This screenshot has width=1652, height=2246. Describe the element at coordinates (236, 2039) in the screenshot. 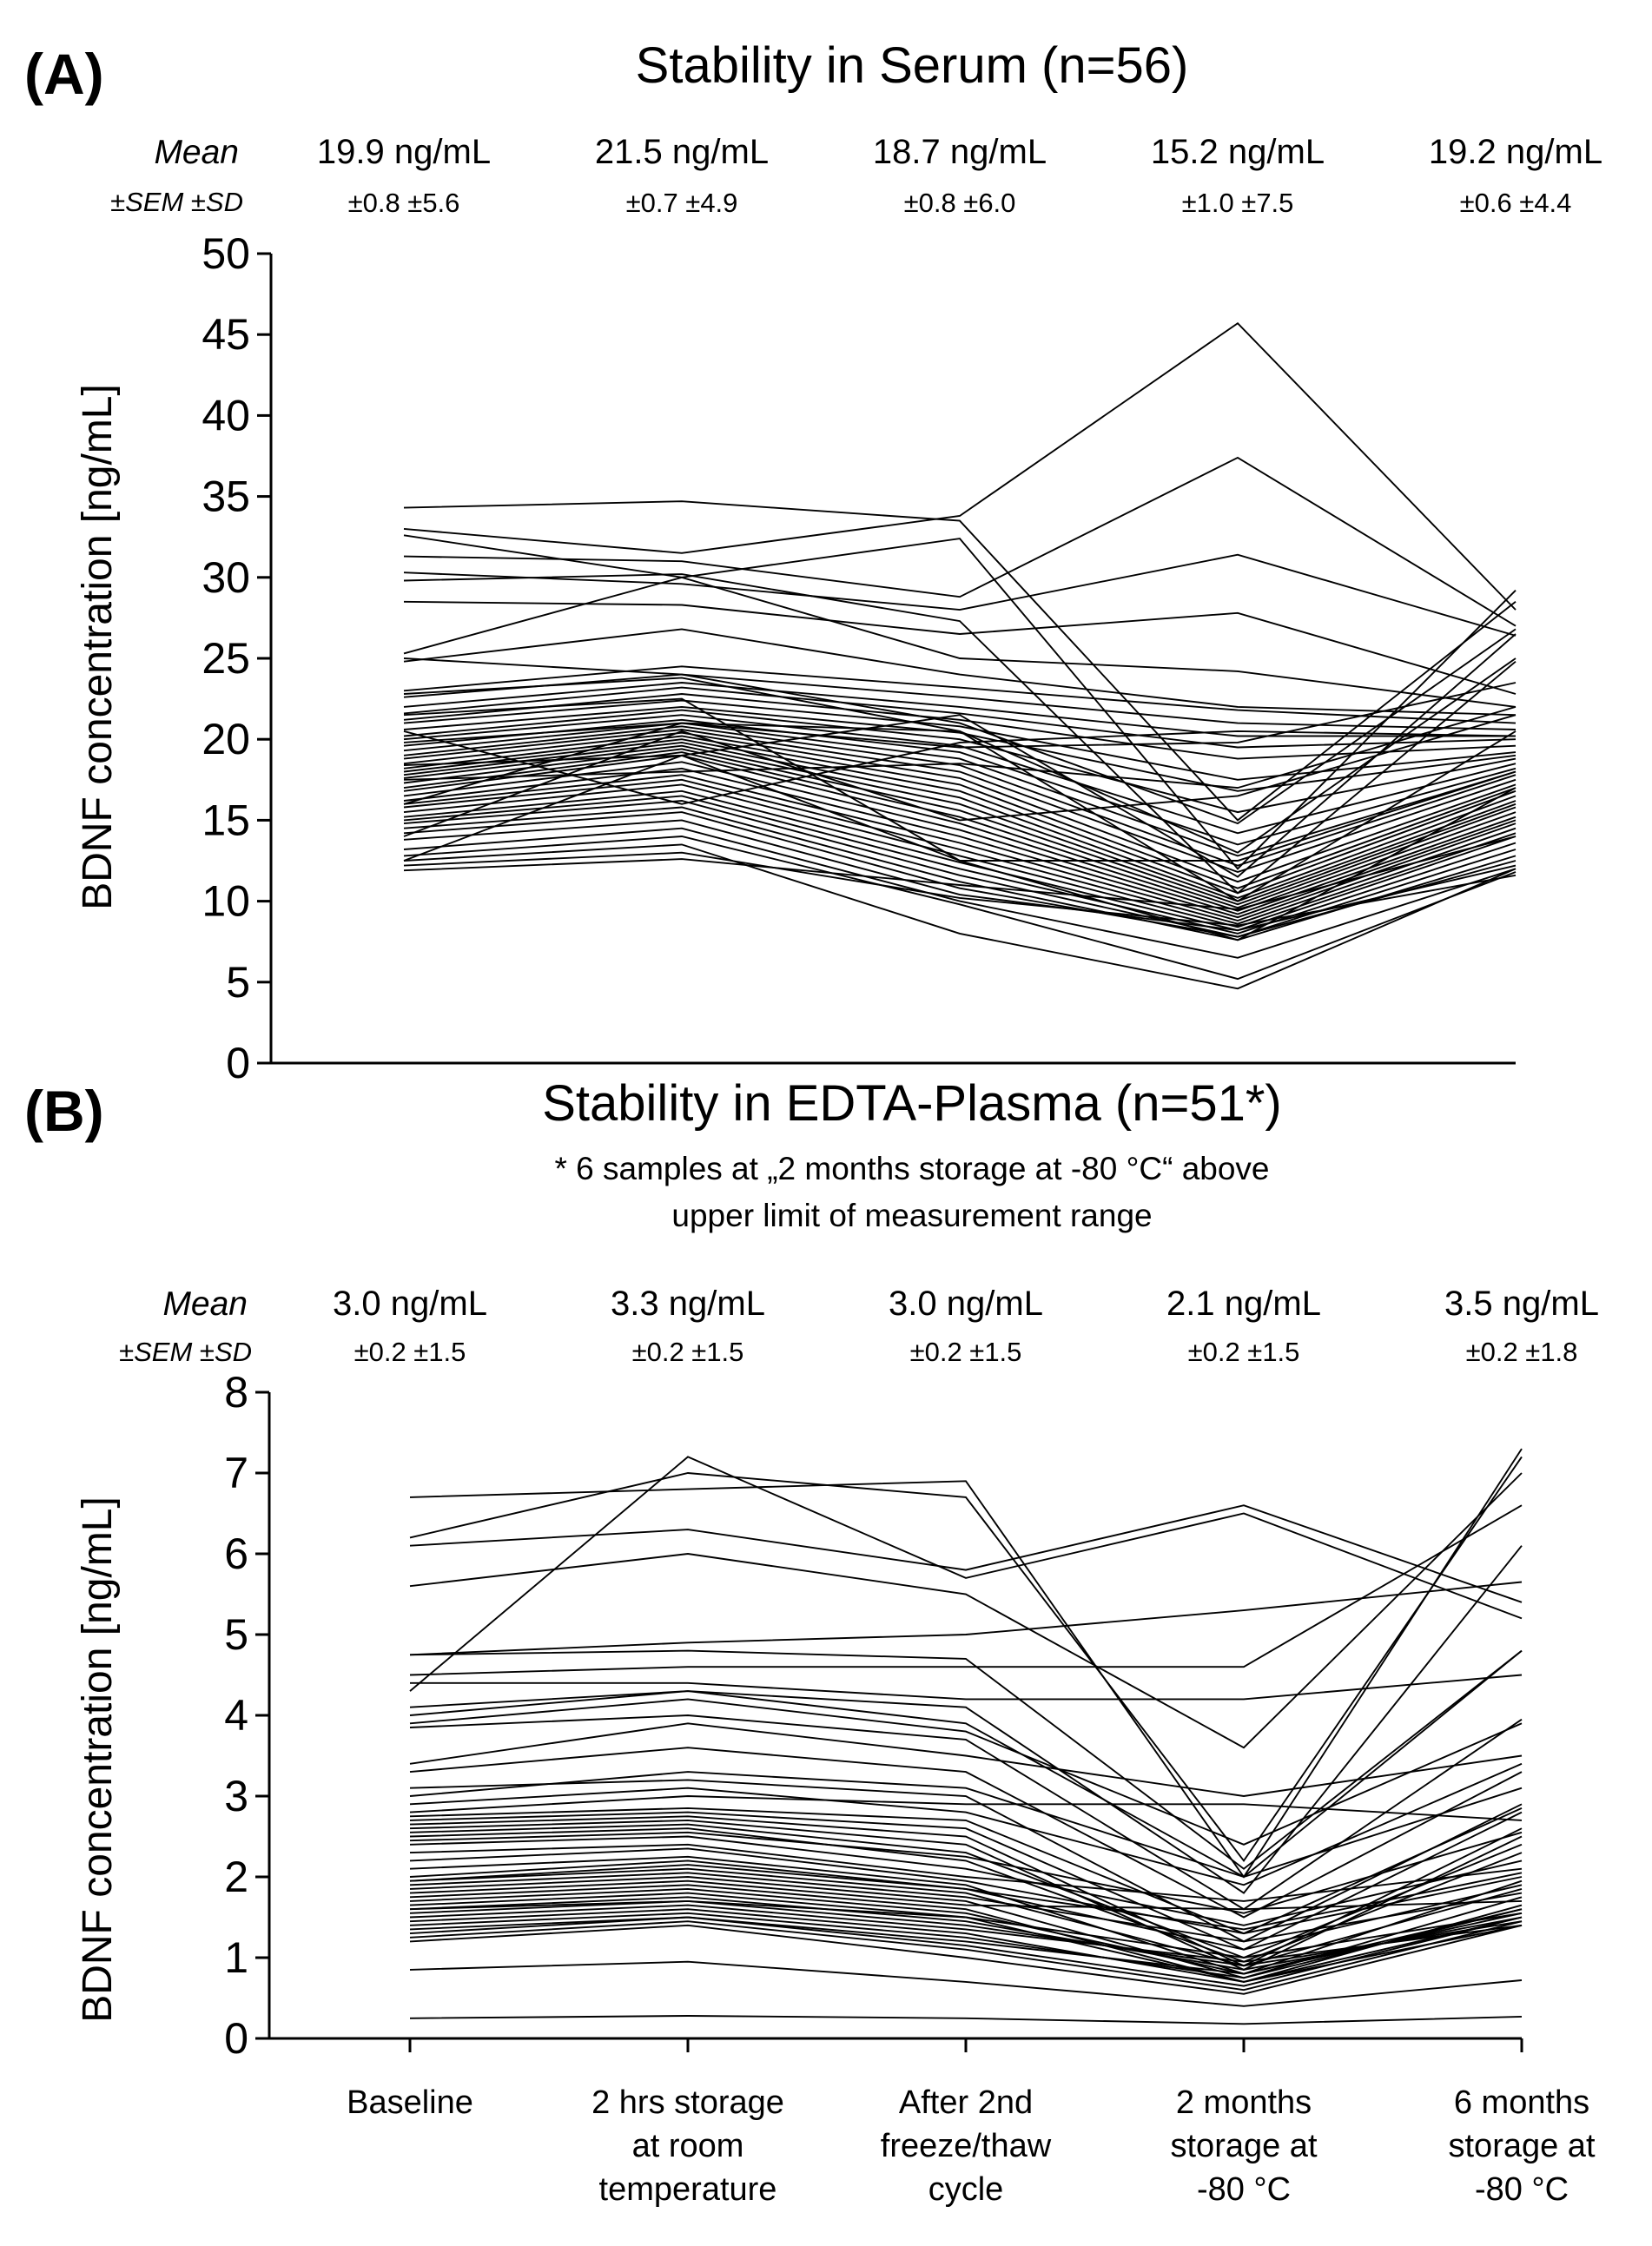

I see `panel-b-y-tick-label: 0` at that location.